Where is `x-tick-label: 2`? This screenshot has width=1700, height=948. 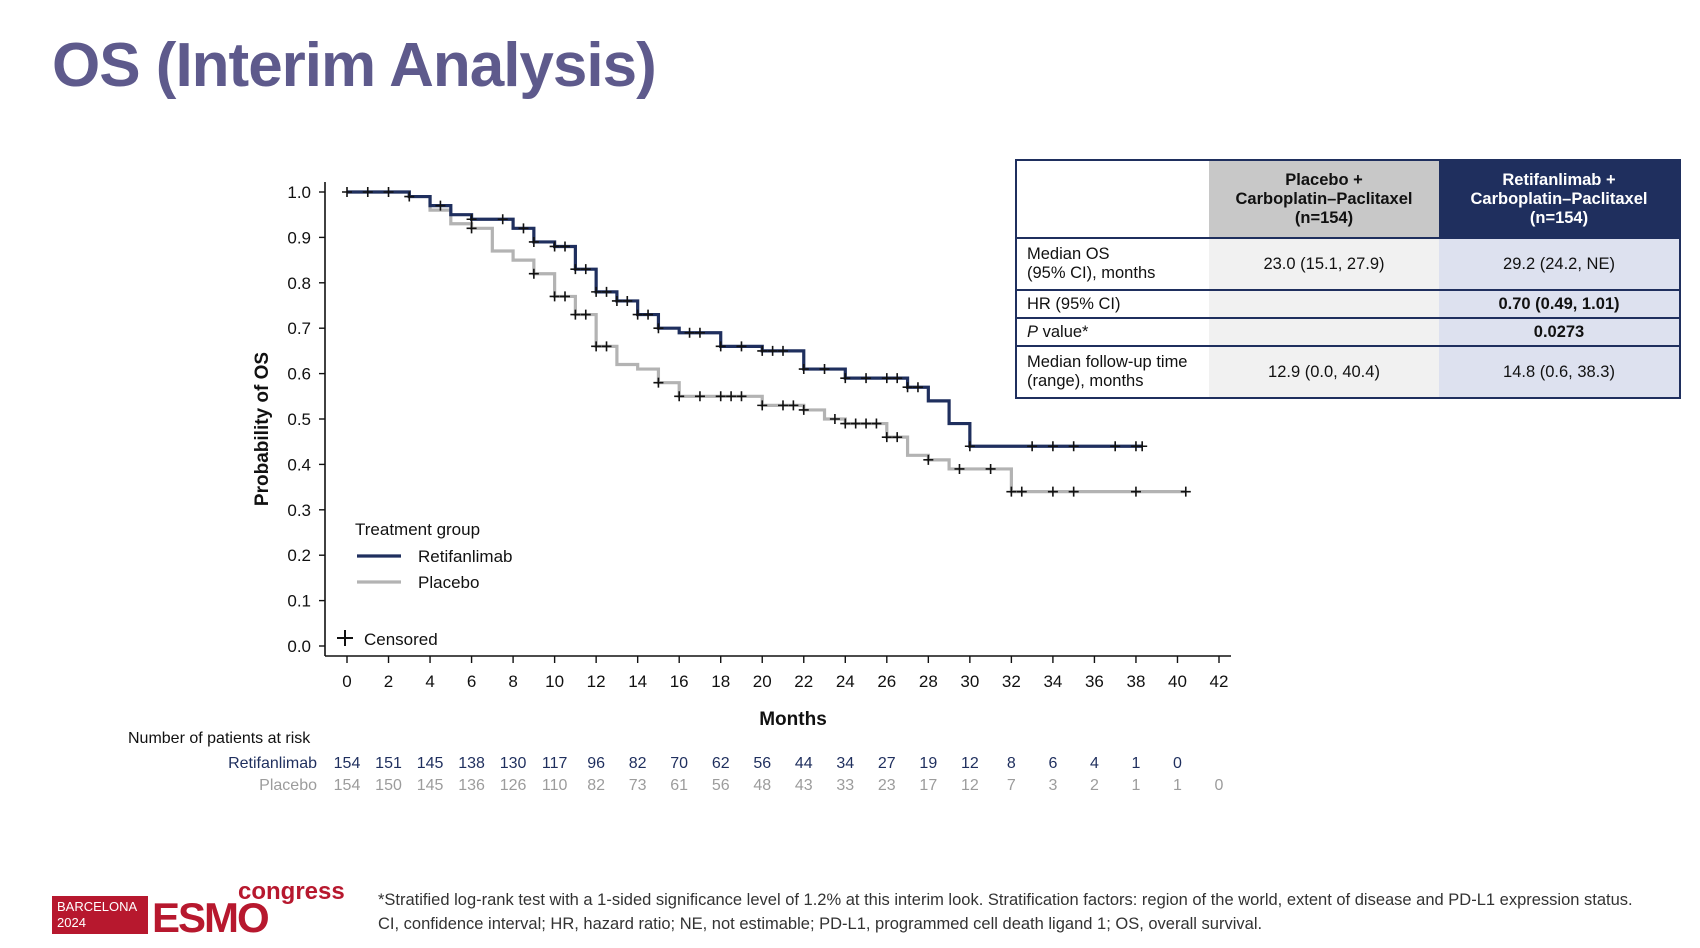
x-tick-label: 2 is located at coordinates (388, 681).